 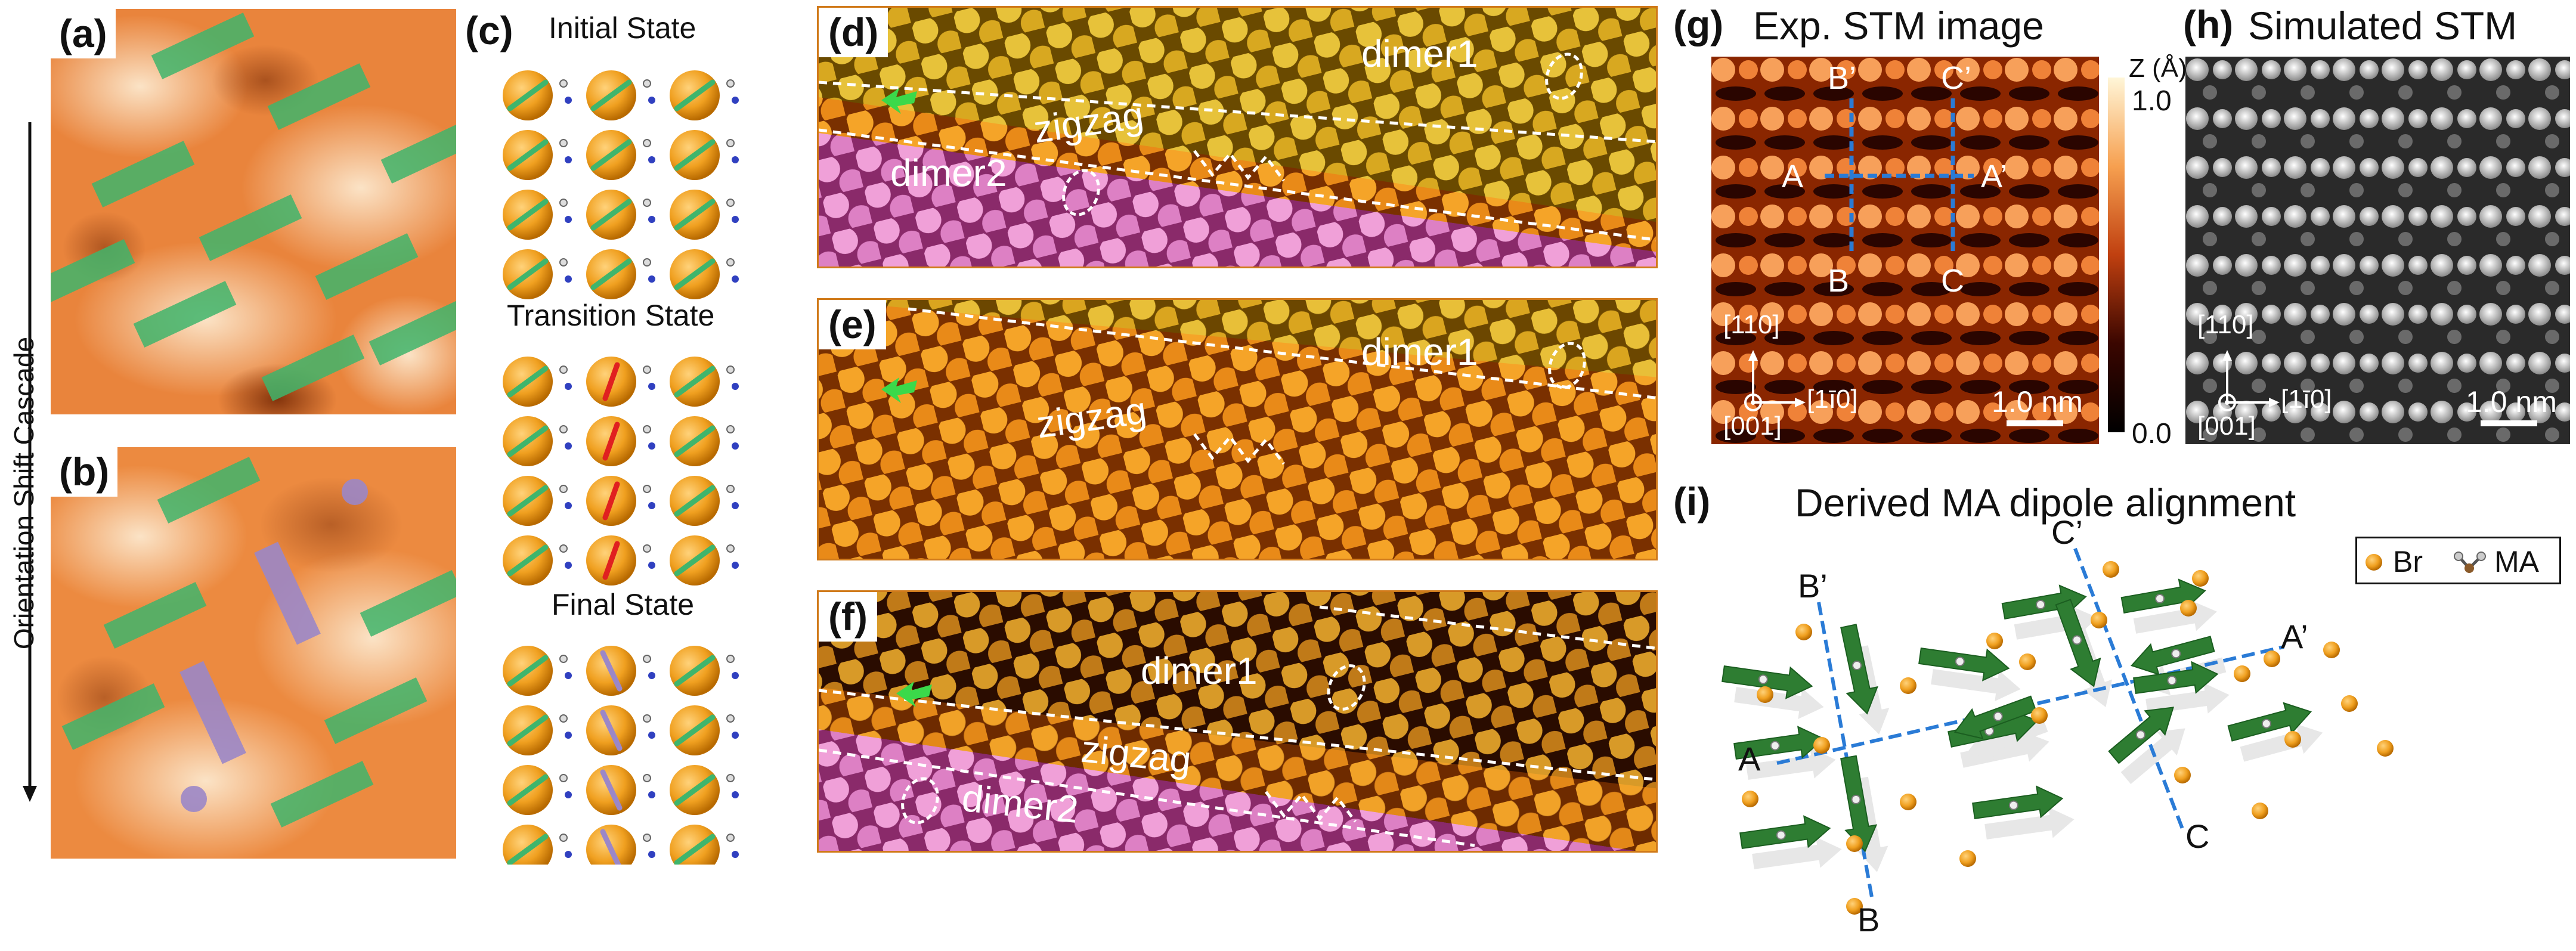 I want to click on panel-e-stm, so click(x=1238, y=429).